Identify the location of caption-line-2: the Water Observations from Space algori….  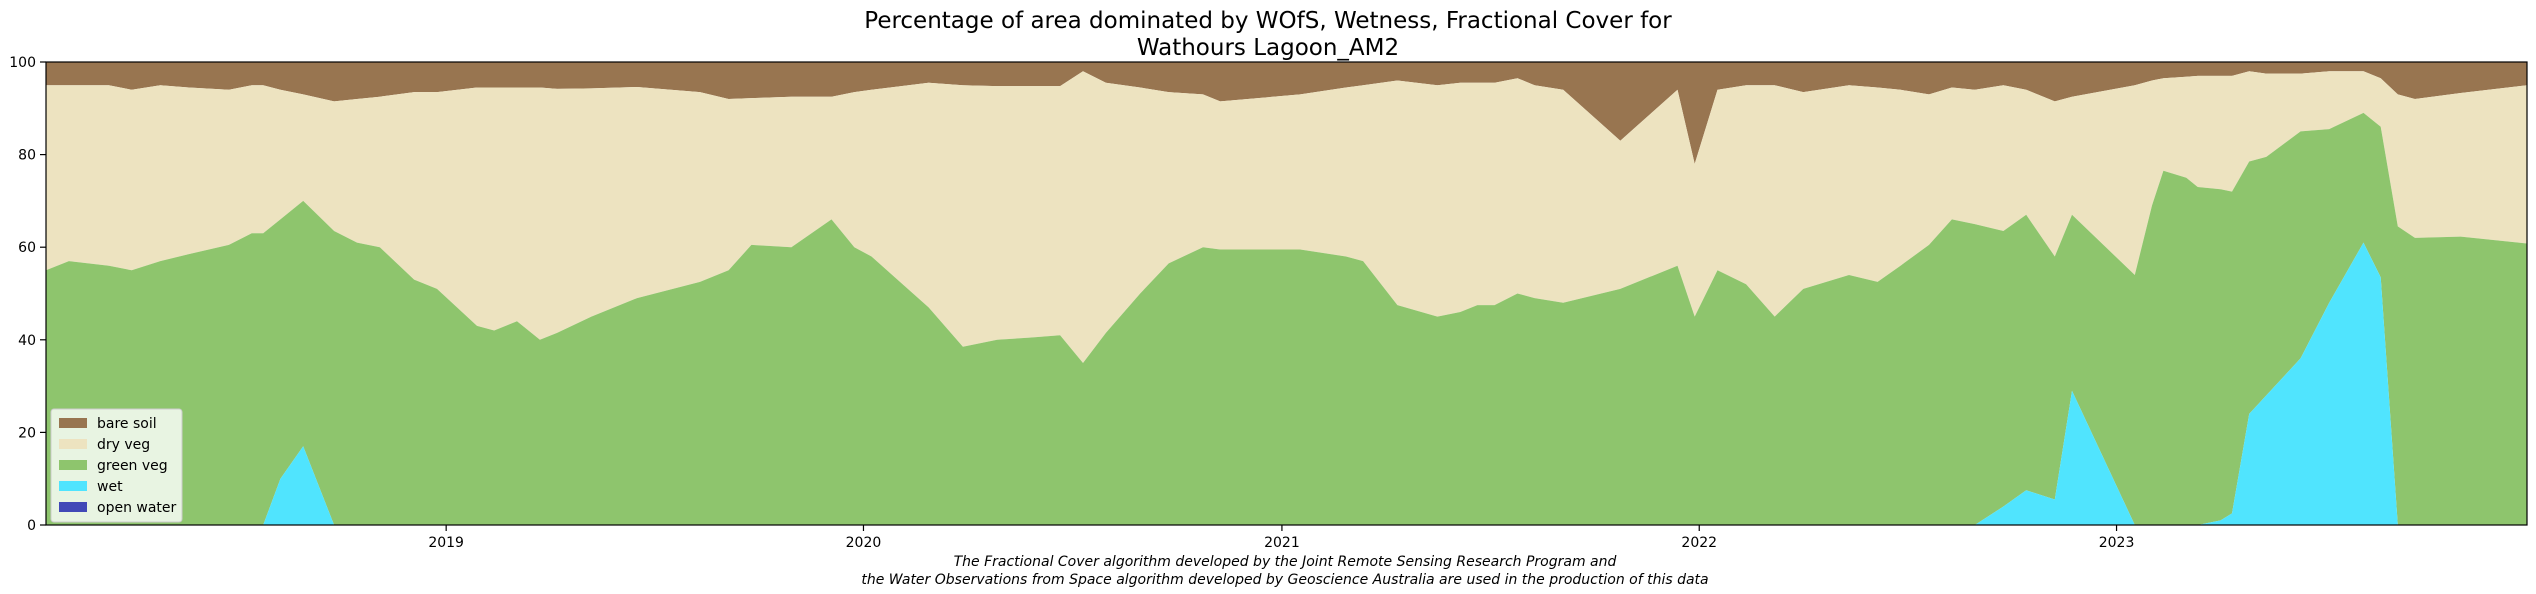
(1284, 580).